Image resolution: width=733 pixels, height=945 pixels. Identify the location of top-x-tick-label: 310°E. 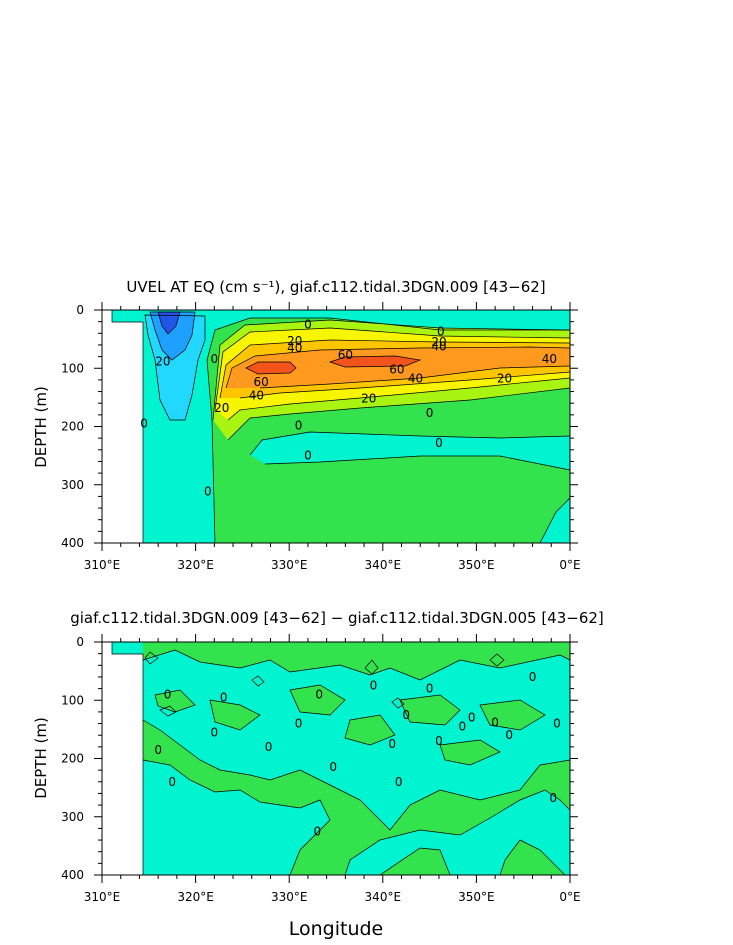
(102, 565).